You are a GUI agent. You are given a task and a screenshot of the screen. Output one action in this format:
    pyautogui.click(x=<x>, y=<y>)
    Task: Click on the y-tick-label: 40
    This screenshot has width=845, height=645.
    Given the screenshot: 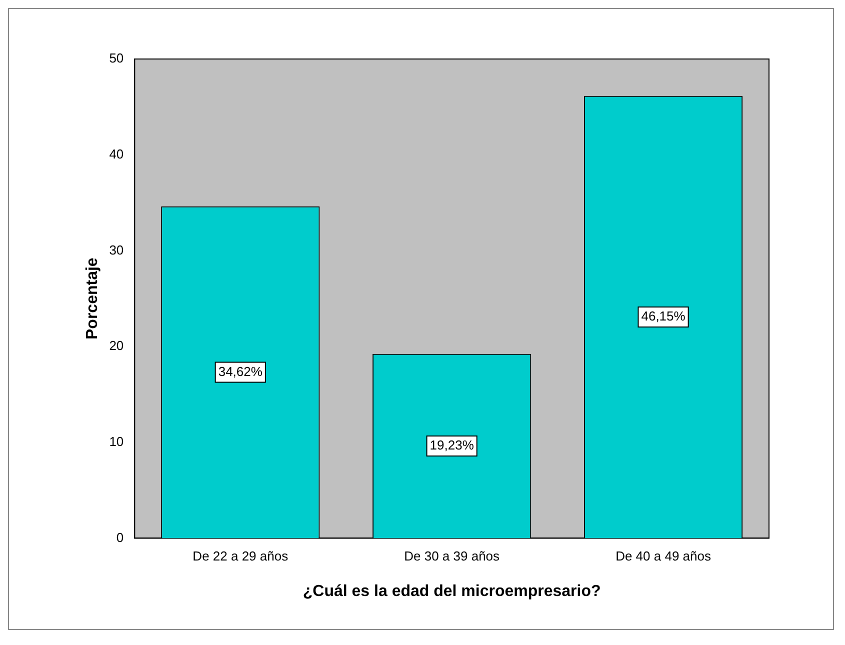 What is the action you would take?
    pyautogui.click(x=116, y=154)
    